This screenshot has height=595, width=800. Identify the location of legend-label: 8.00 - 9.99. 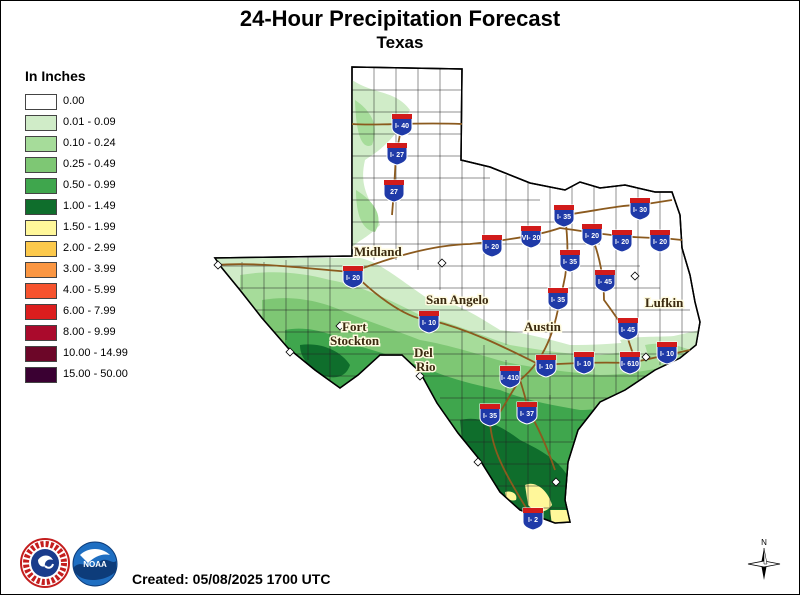
(89, 332).